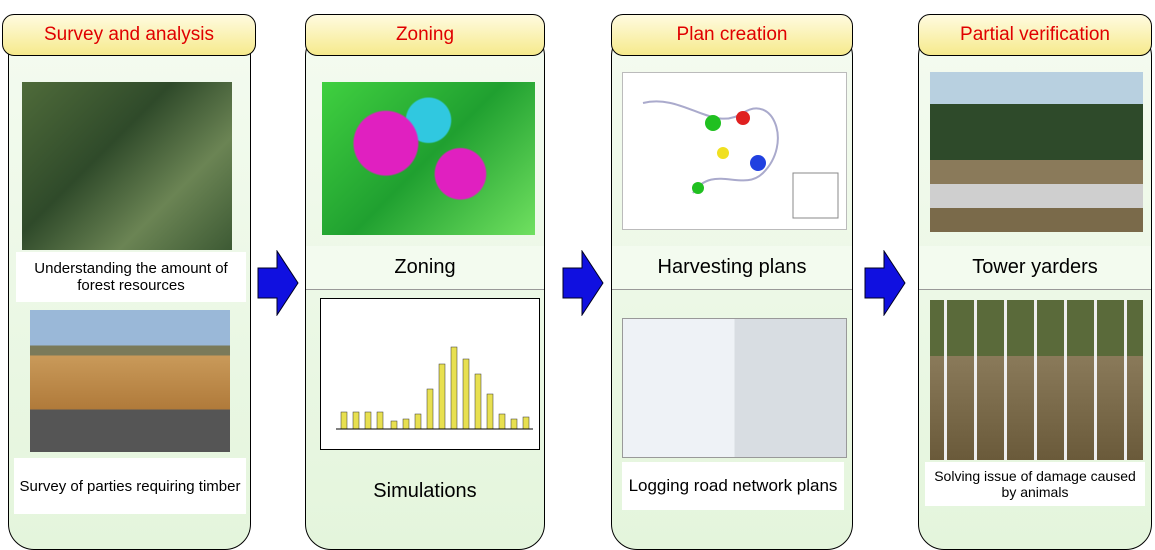 This screenshot has height=550, width=1155. Describe the element at coordinates (425, 490) in the screenshot. I see `caption: Simulations` at that location.